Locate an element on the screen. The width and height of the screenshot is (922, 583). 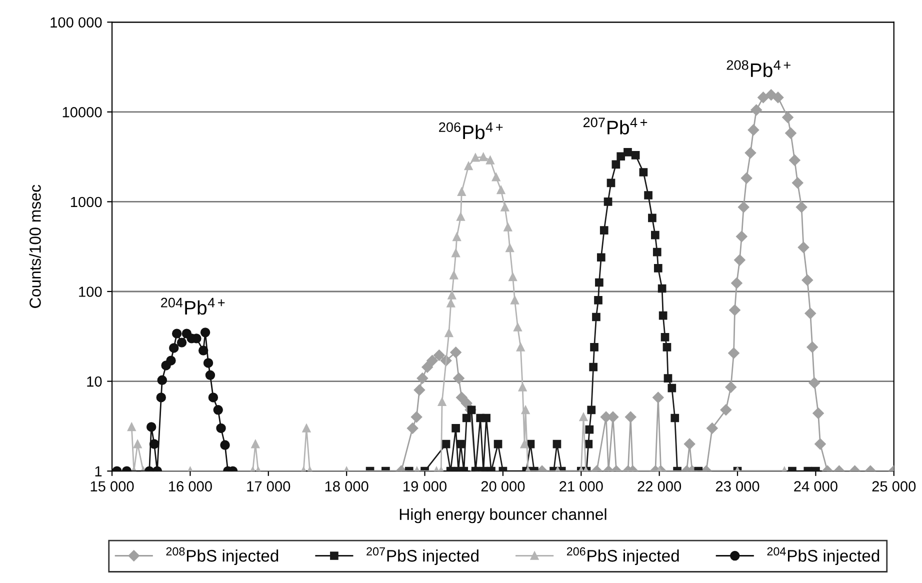
y-tick-label: 100 is located at coordinates (90, 291).